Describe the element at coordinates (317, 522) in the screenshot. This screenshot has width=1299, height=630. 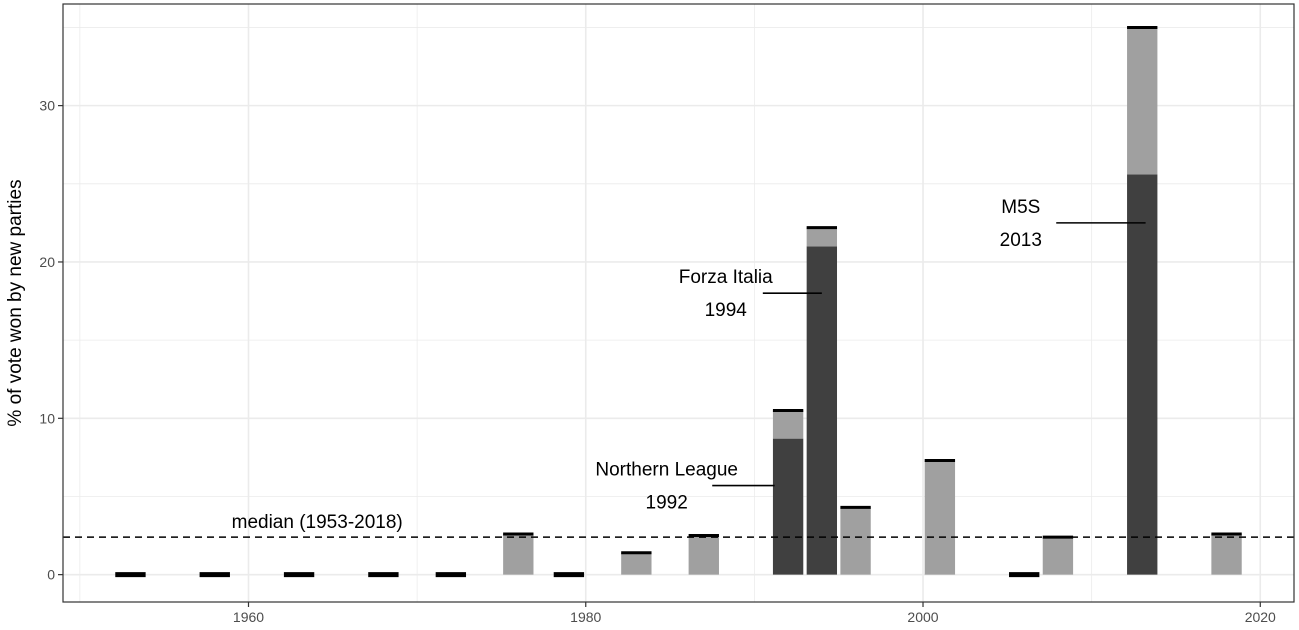
I see `median-label: median (1953-2018)` at that location.